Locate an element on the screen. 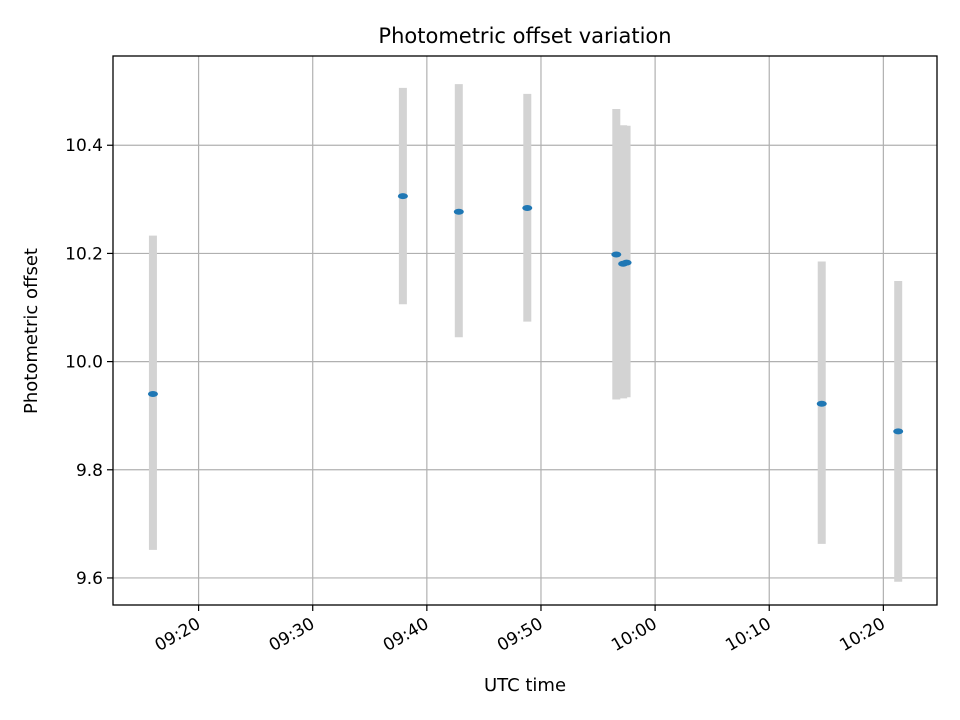  y-axis-label: Photometric offset is located at coordinates (31, 331).